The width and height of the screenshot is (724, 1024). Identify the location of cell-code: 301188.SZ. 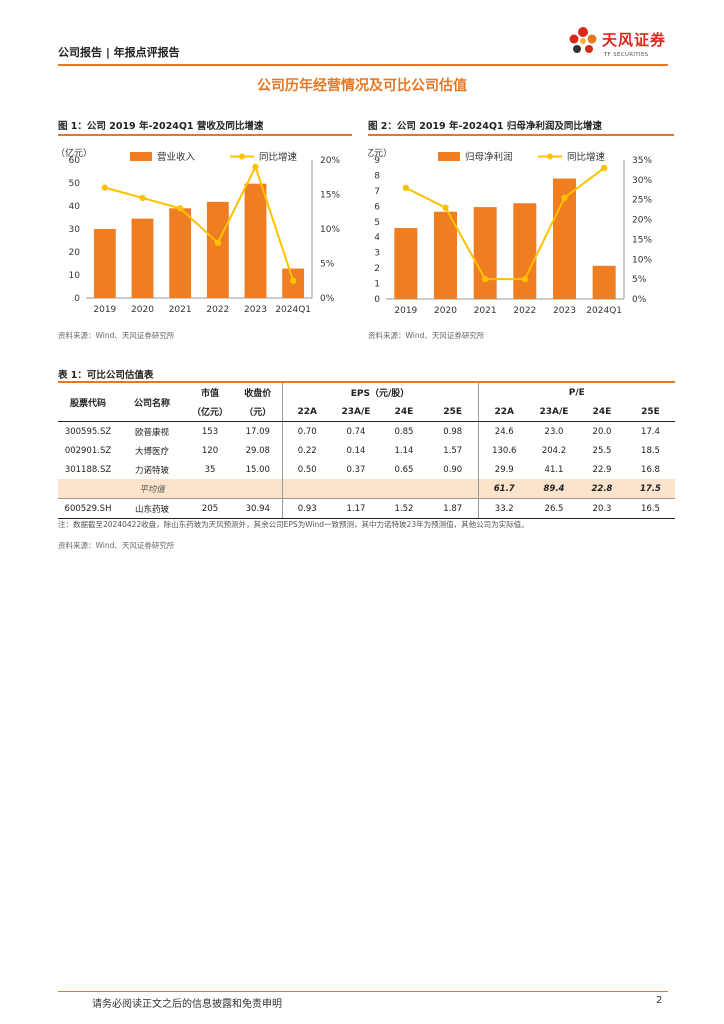
(88, 469).